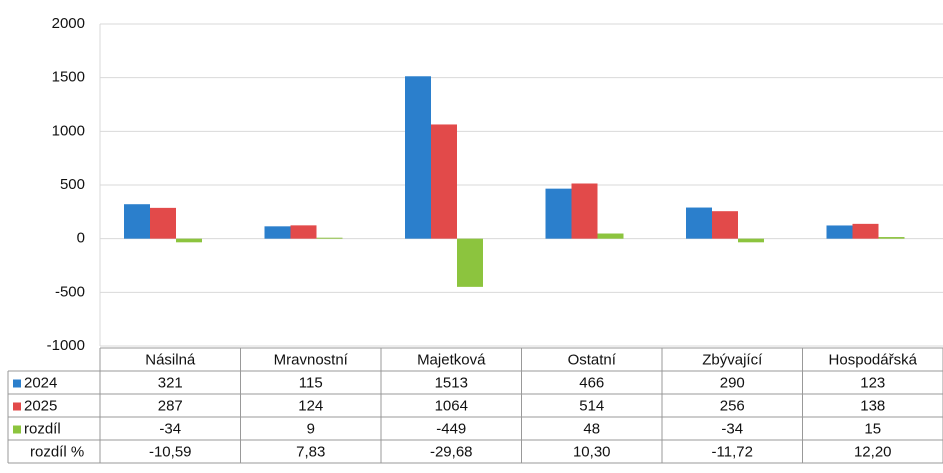 The height and width of the screenshot is (473, 943). What do you see at coordinates (170, 405) in the screenshot?
I see `table-cell: 287` at bounding box center [170, 405].